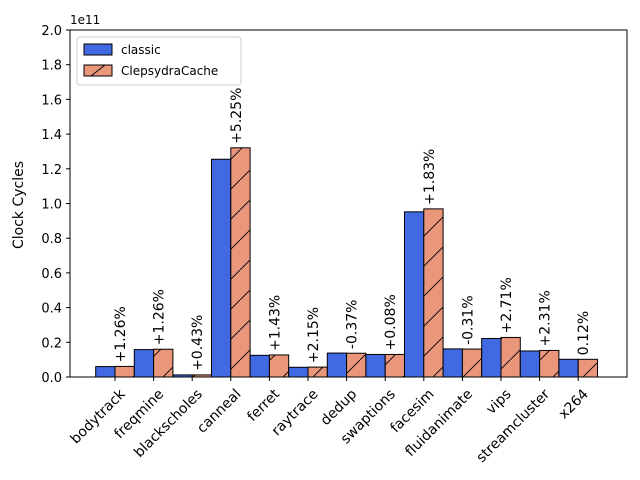 Image resolution: width=640 pixels, height=480 pixels. Describe the element at coordinates (549, 363) in the screenshot. I see `bar-hatch-streamcluster` at that location.